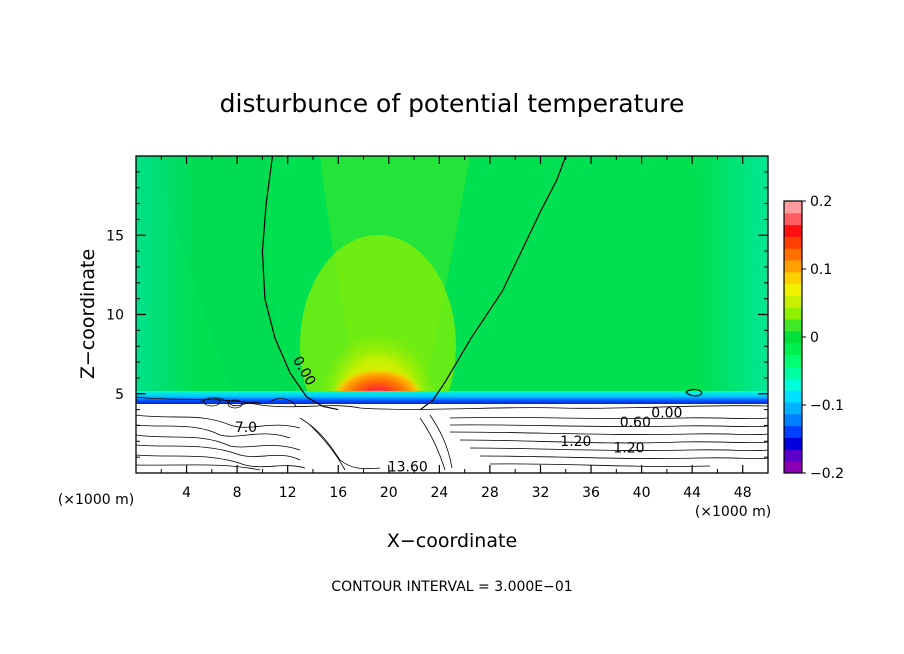 Image resolution: width=904 pixels, height=654 pixels. What do you see at coordinates (166, 281) in the screenshot?
I see `field-left-edge` at bounding box center [166, 281].